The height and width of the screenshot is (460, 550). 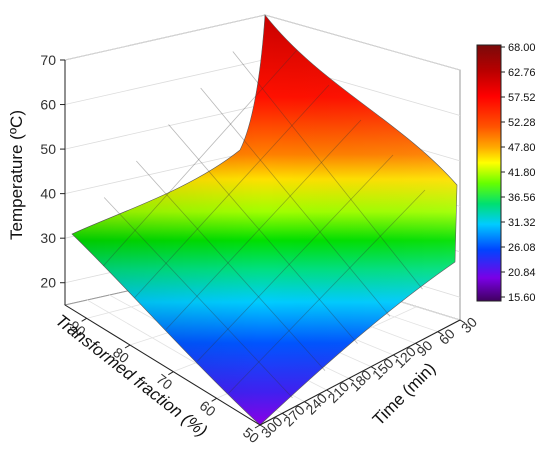 I want to click on colorbar-tick-label: 31.32, so click(x=522, y=223).